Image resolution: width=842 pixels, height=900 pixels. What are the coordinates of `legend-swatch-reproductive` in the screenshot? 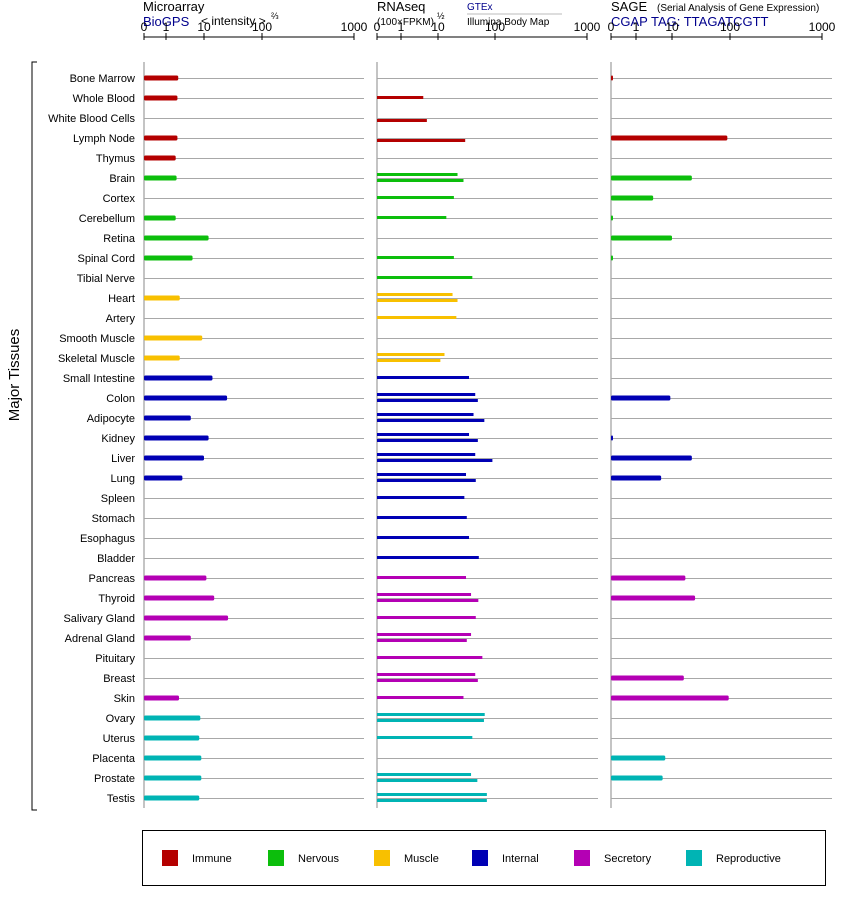 It's located at (694, 858).